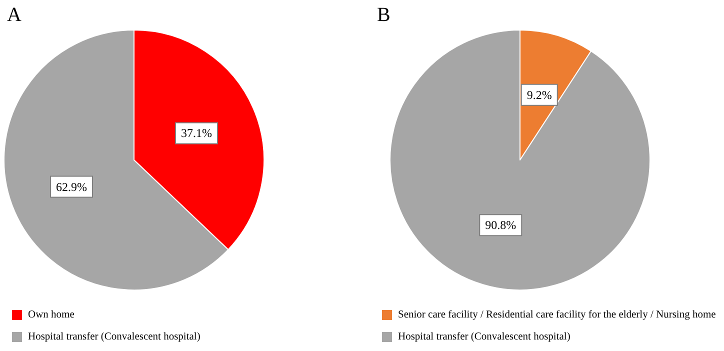 Image resolution: width=724 pixels, height=351 pixels. What do you see at coordinates (72, 187) in the screenshot?
I see `data-label: 62.9%` at bounding box center [72, 187].